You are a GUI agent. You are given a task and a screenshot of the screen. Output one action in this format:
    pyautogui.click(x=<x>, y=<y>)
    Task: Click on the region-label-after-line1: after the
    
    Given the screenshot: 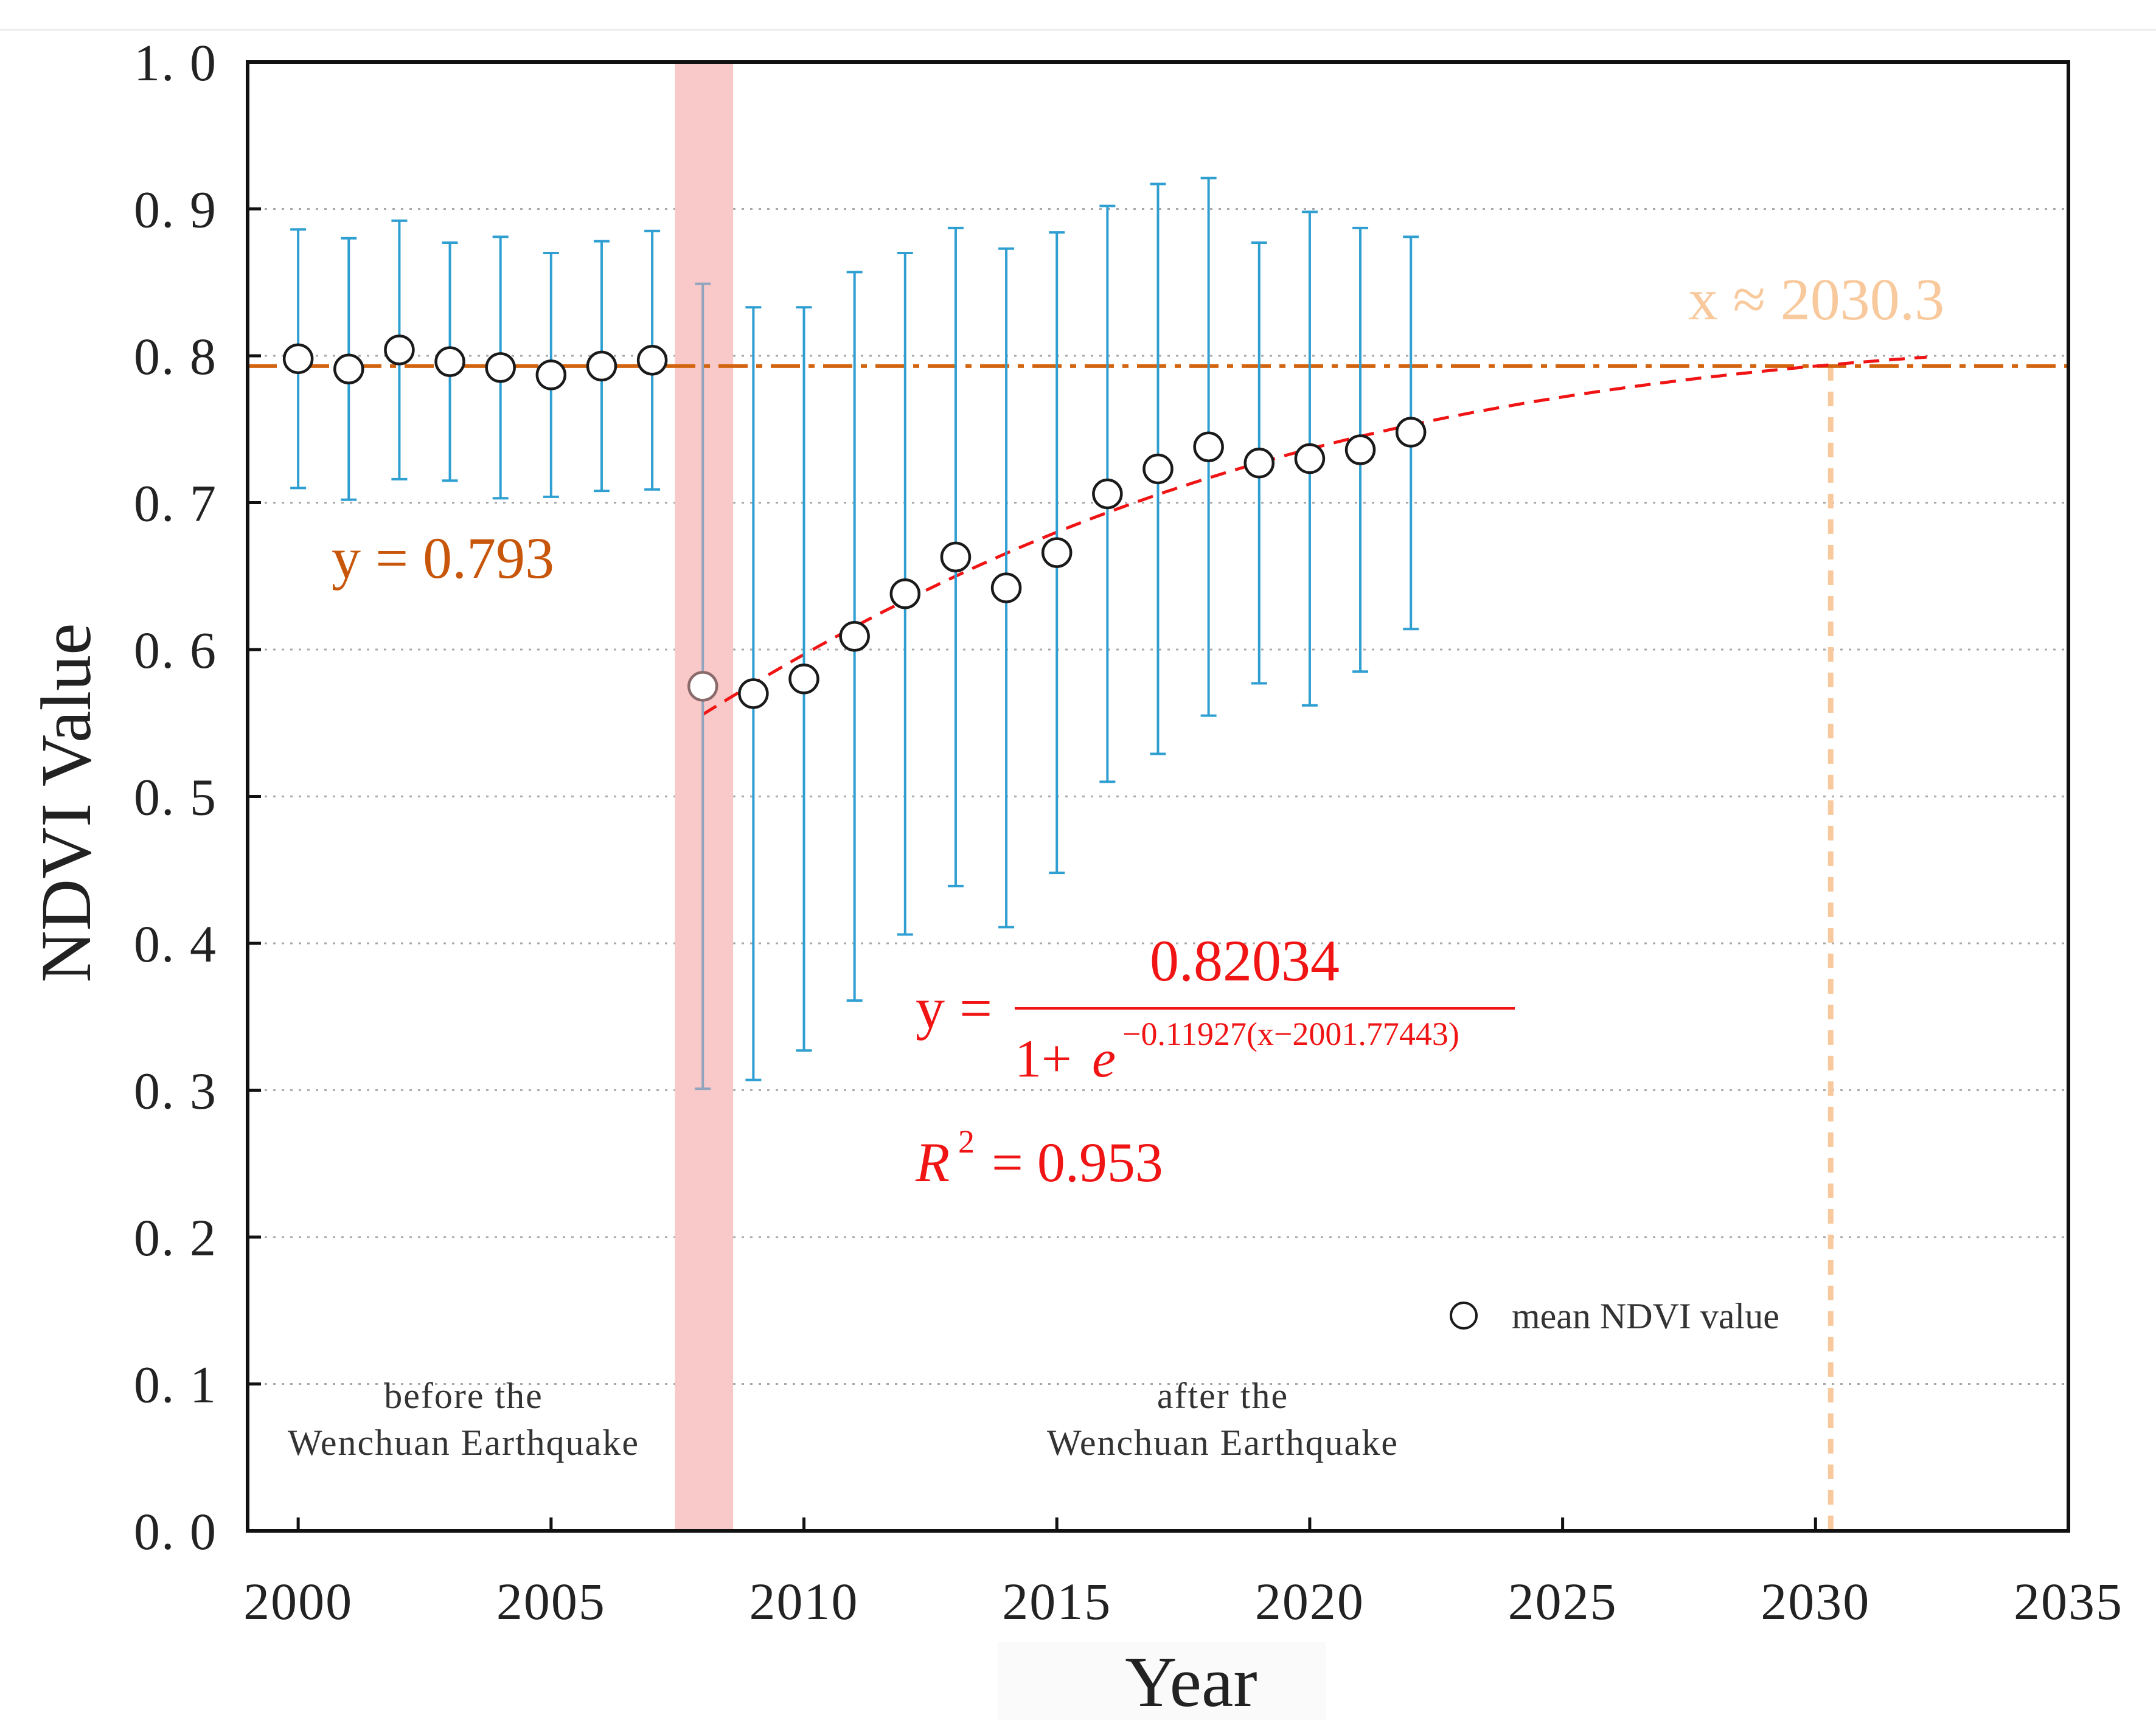 What is the action you would take?
    pyautogui.click(x=1223, y=1396)
    